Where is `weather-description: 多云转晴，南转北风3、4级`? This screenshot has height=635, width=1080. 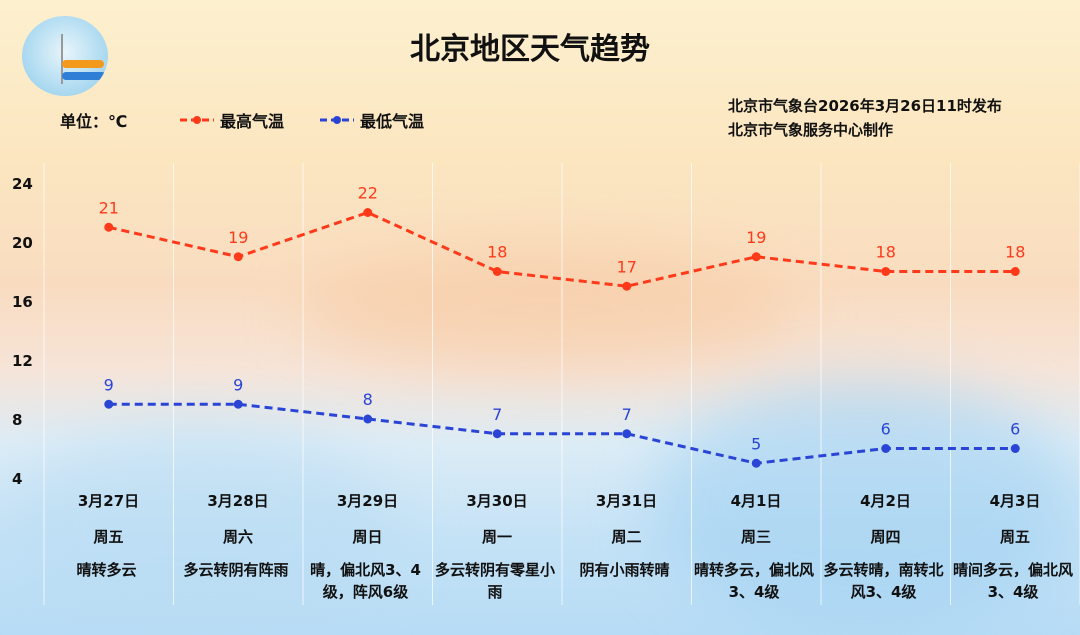 weather-description: 多云转晴，南转北风3、4级 is located at coordinates (883, 581).